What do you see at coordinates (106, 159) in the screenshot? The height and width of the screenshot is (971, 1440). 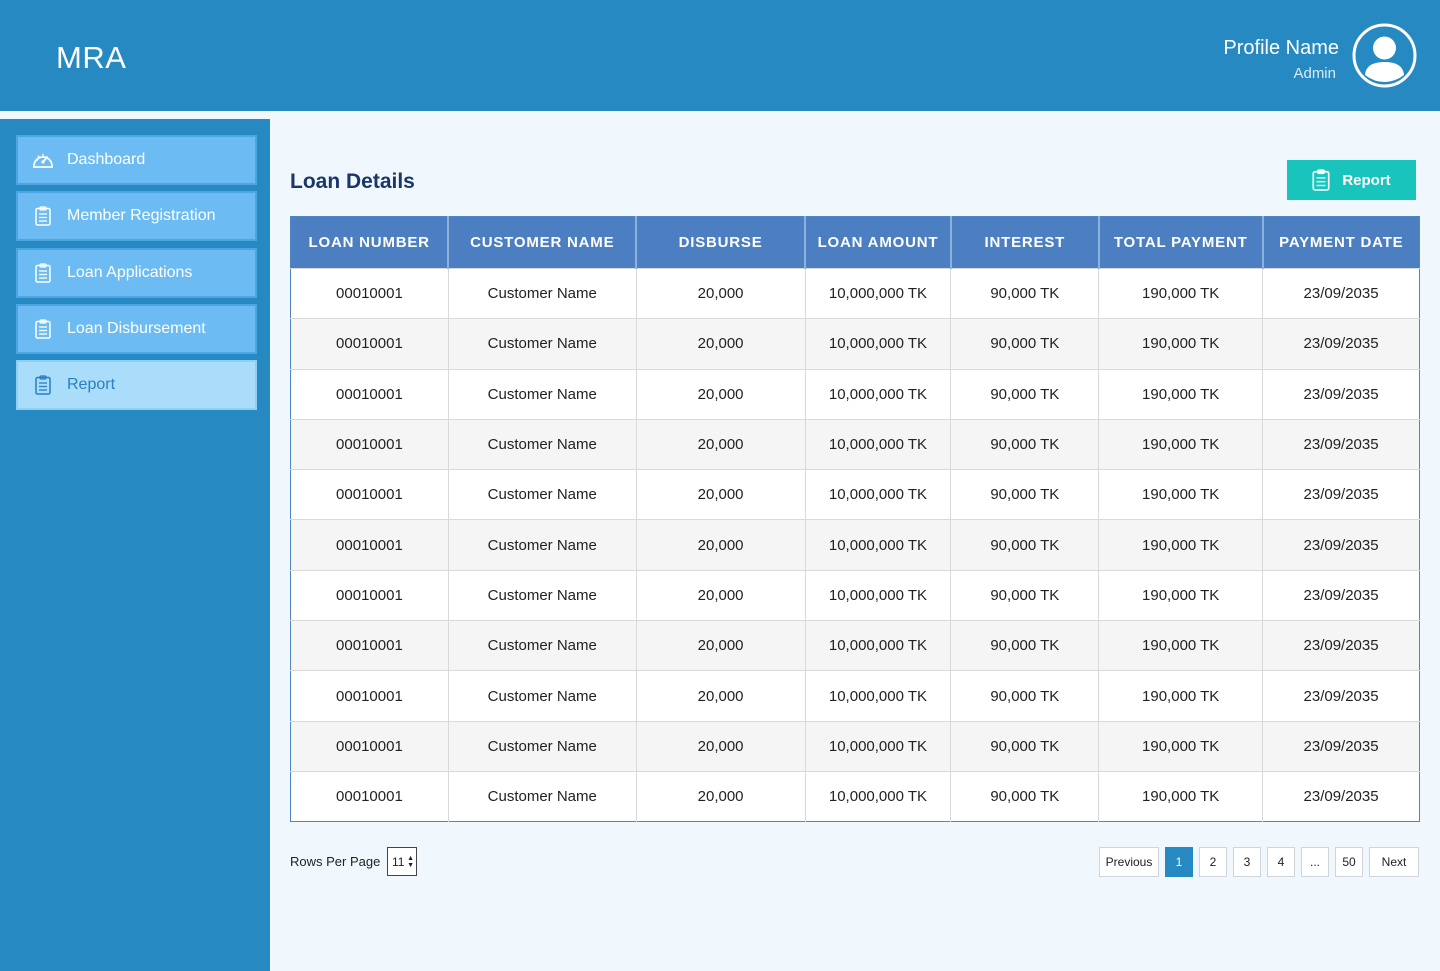 I see `sidebar-item-label: Dashboard` at bounding box center [106, 159].